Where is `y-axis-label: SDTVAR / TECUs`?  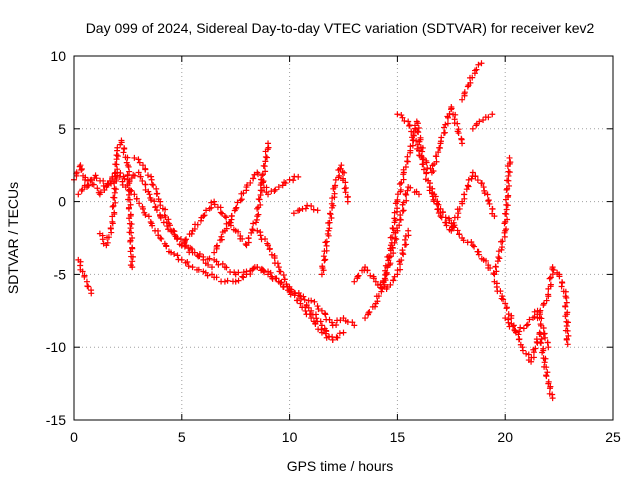
y-axis-label: SDTVAR / TECUs is located at coordinates (13, 238).